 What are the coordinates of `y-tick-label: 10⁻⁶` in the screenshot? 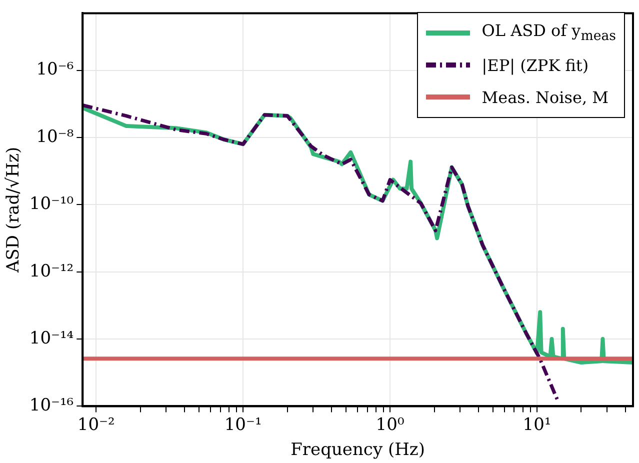 It's located at (55, 70).